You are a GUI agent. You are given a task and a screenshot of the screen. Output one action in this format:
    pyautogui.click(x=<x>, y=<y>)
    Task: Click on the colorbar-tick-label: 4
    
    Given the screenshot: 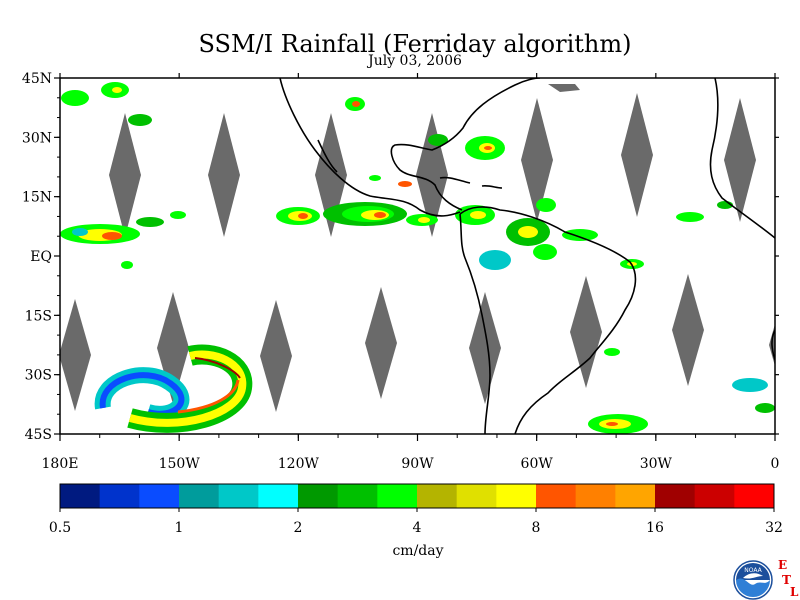 What is the action you would take?
    pyautogui.click(x=417, y=528)
    